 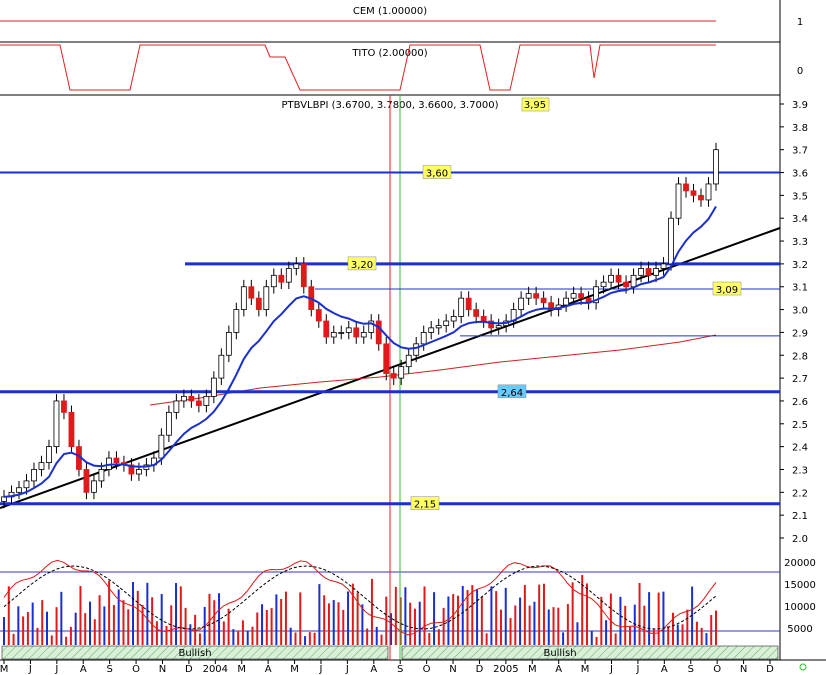 I want to click on x-tick-label: S, so click(x=691, y=669).